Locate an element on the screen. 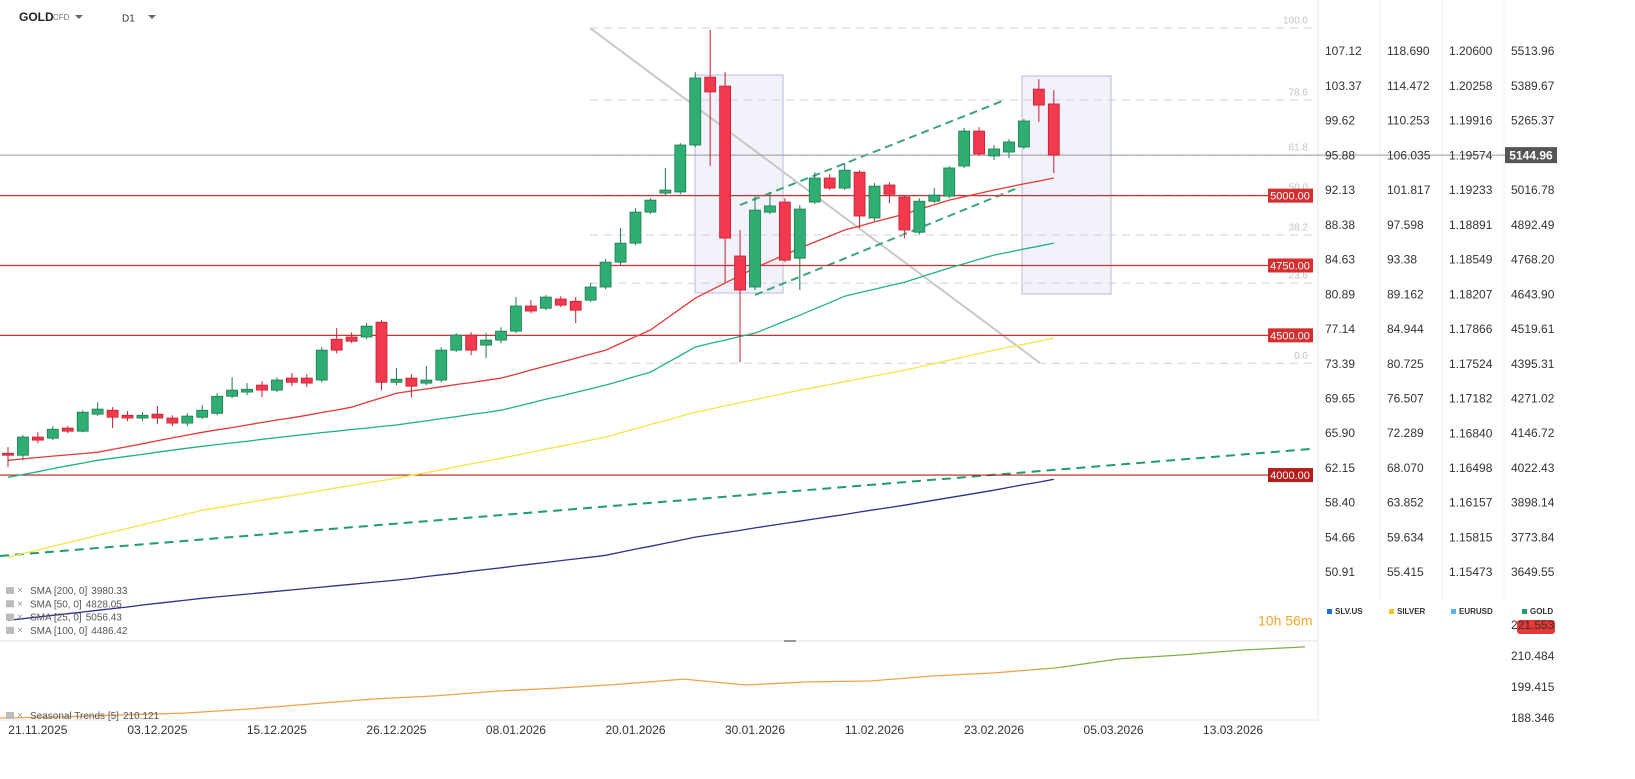 The height and width of the screenshot is (779, 1635). symbol-kind: CFD is located at coordinates (61, 17).